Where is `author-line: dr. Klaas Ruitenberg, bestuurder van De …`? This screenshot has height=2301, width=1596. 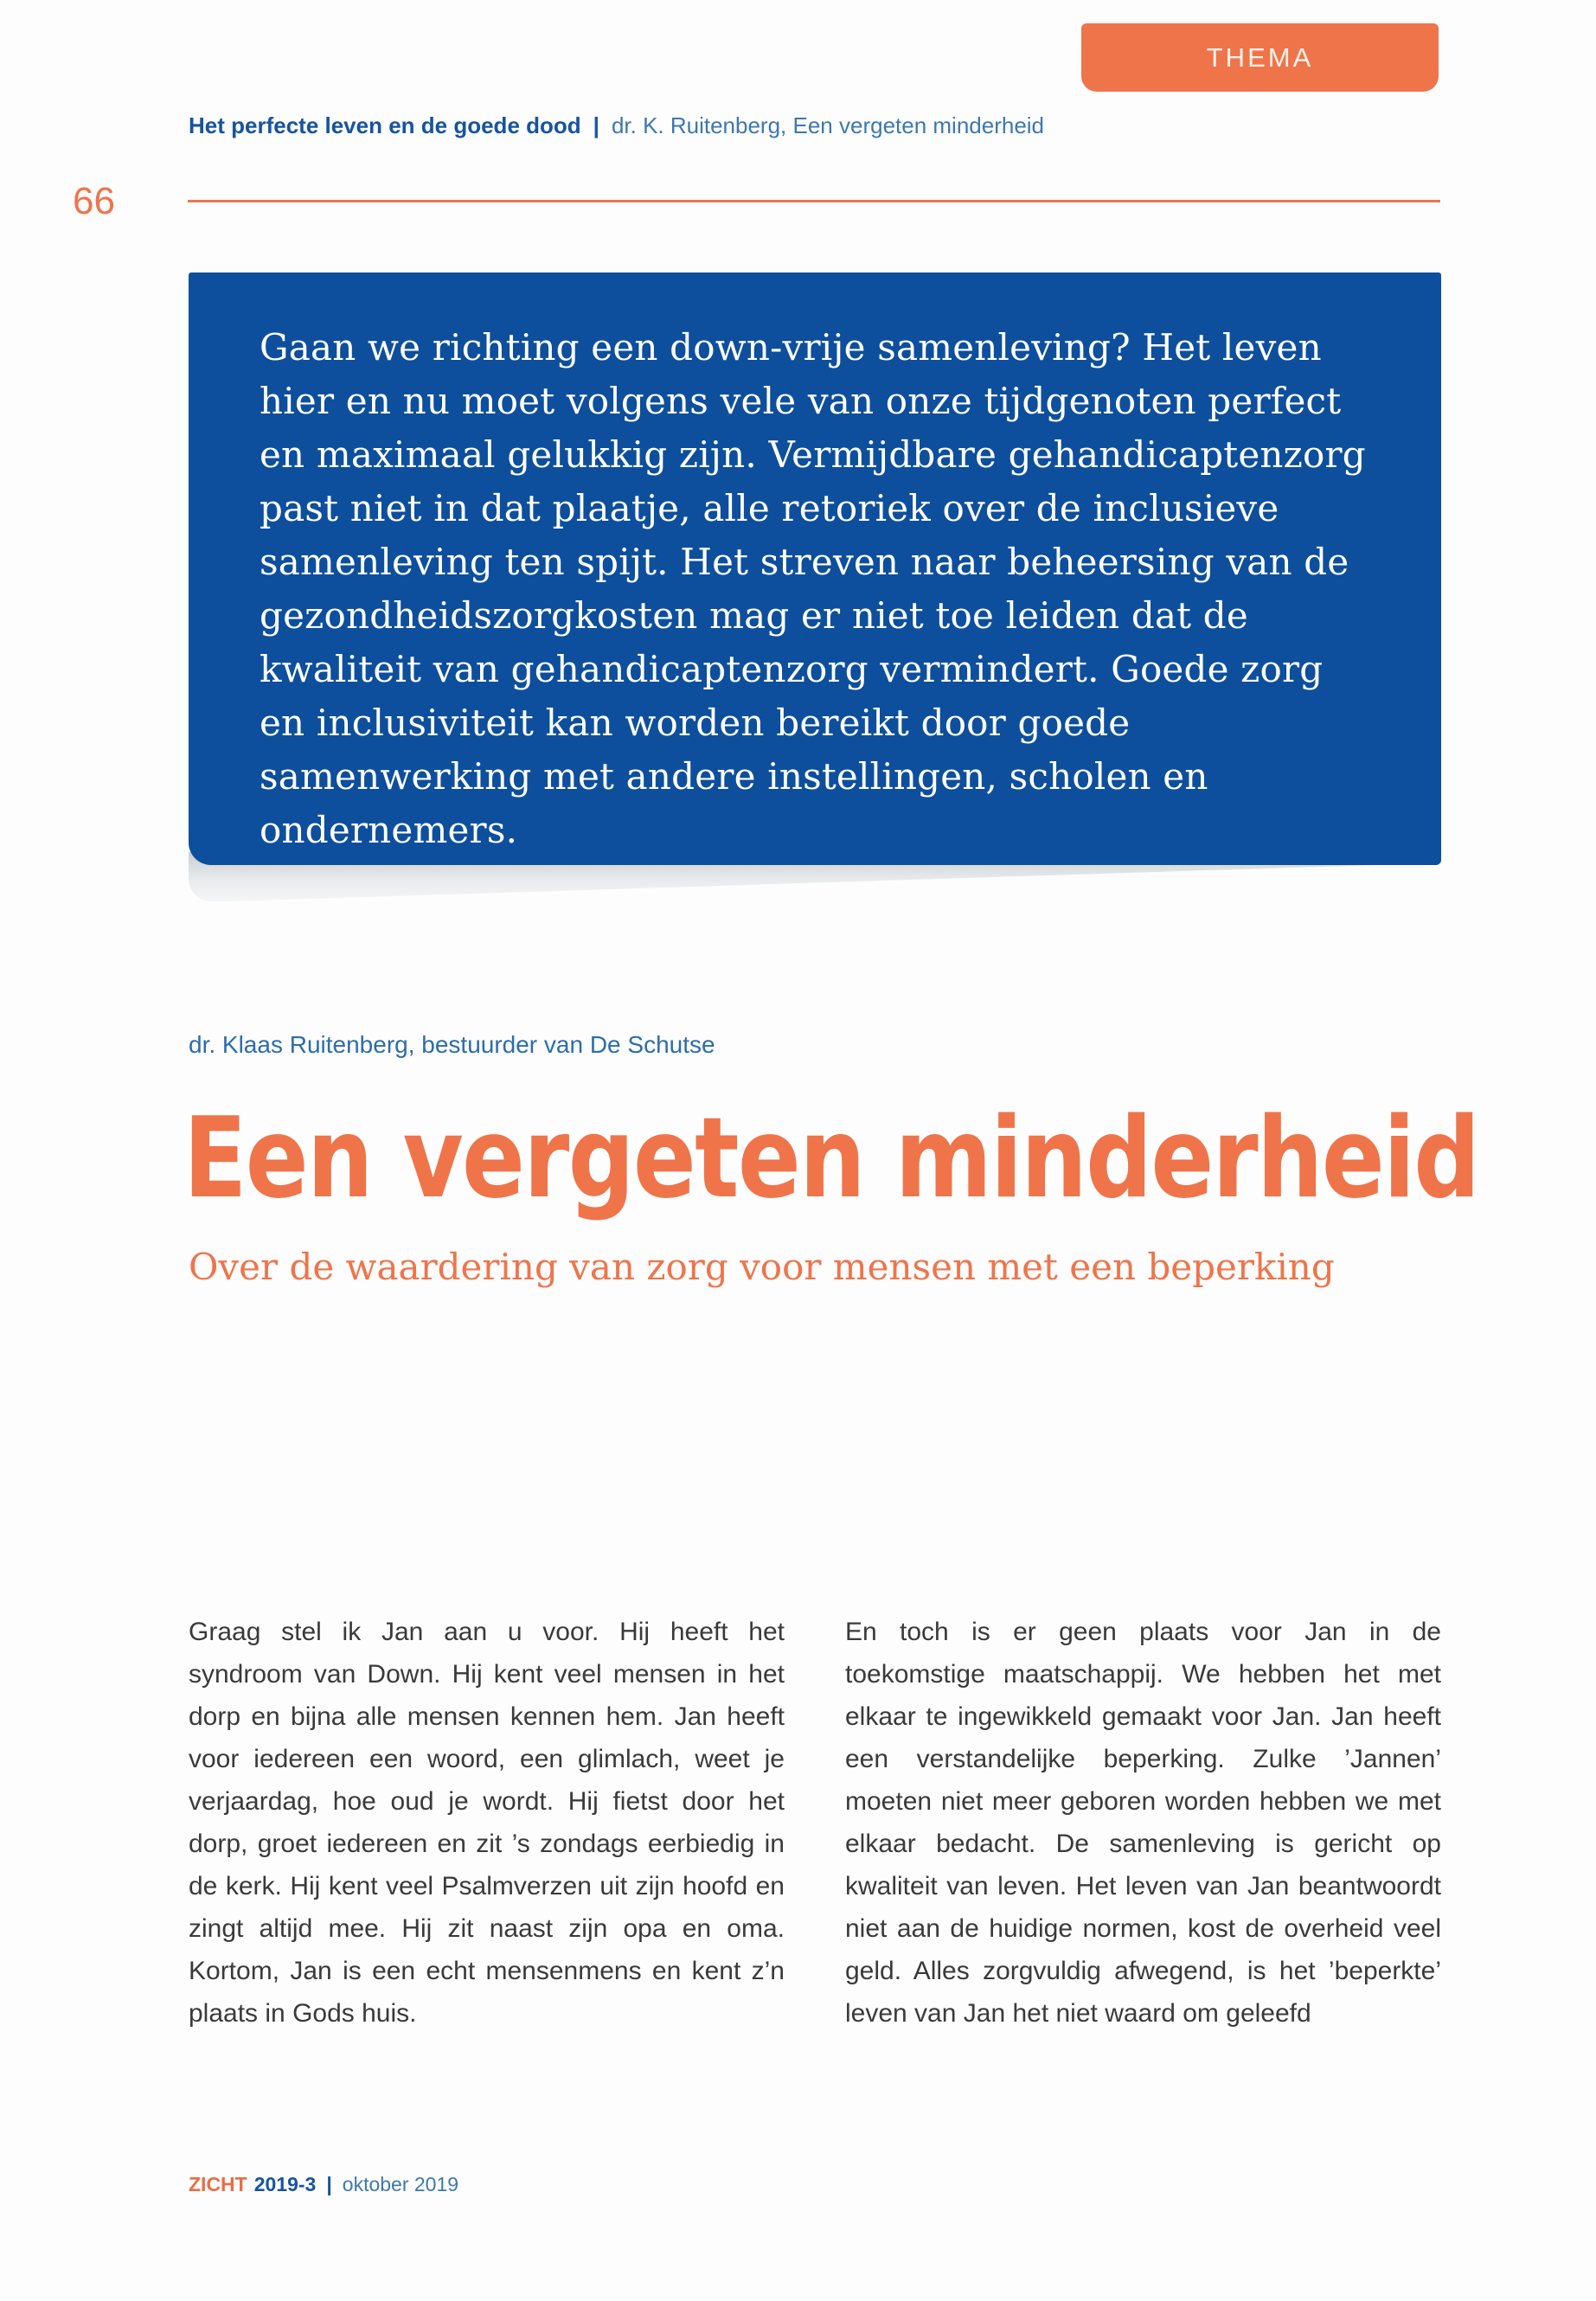 author-line: dr. Klaas Ruitenberg, bestuurder van De … is located at coordinates (452, 1044).